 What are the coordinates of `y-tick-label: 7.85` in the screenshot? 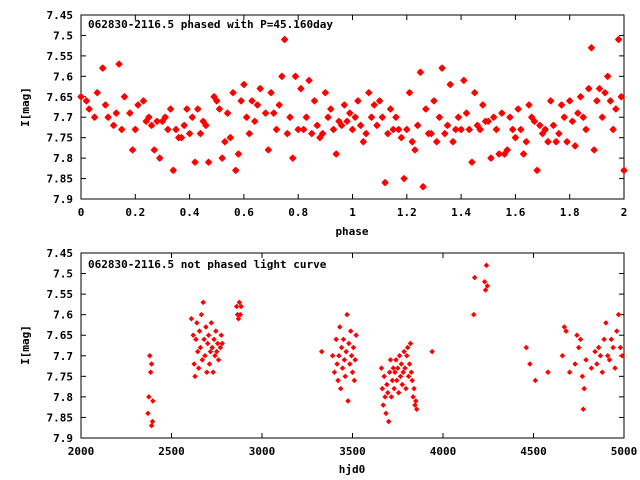 It's located at (60, 417).